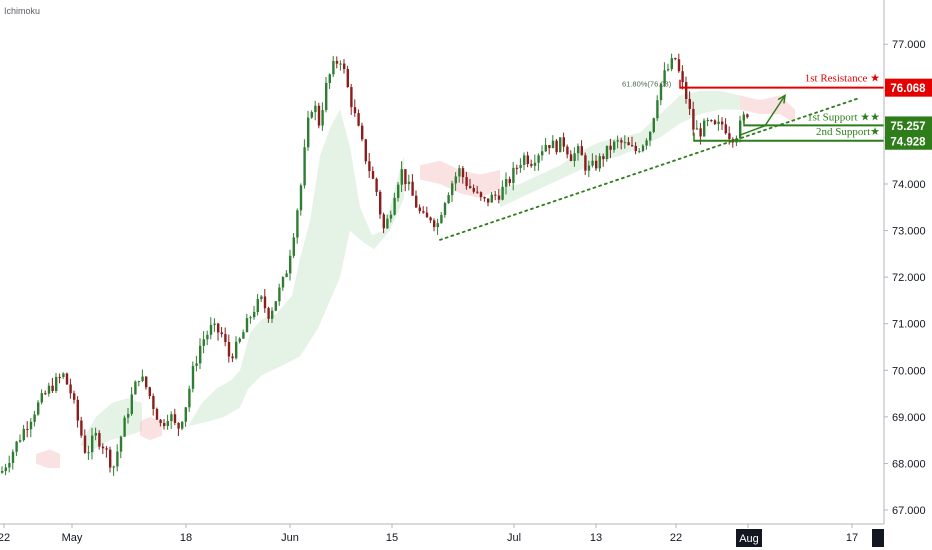 The image size is (932, 550). What do you see at coordinates (908, 125) in the screenshot?
I see `support1-price-badge` at bounding box center [908, 125].